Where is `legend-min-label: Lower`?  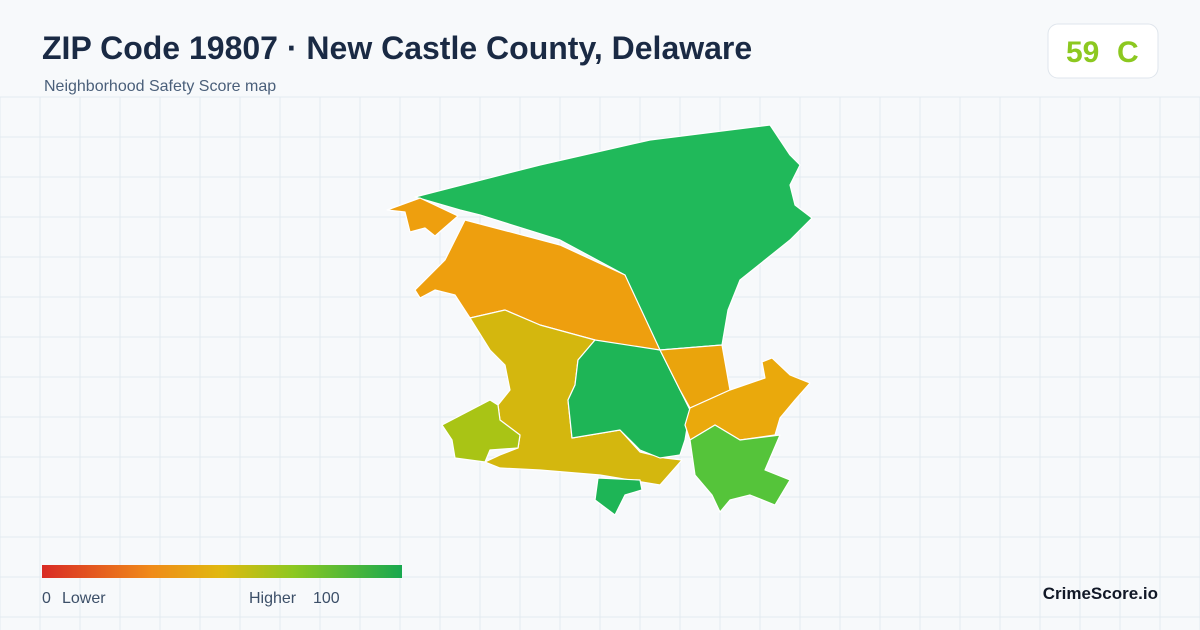 legend-min-label: Lower is located at coordinates (84, 598).